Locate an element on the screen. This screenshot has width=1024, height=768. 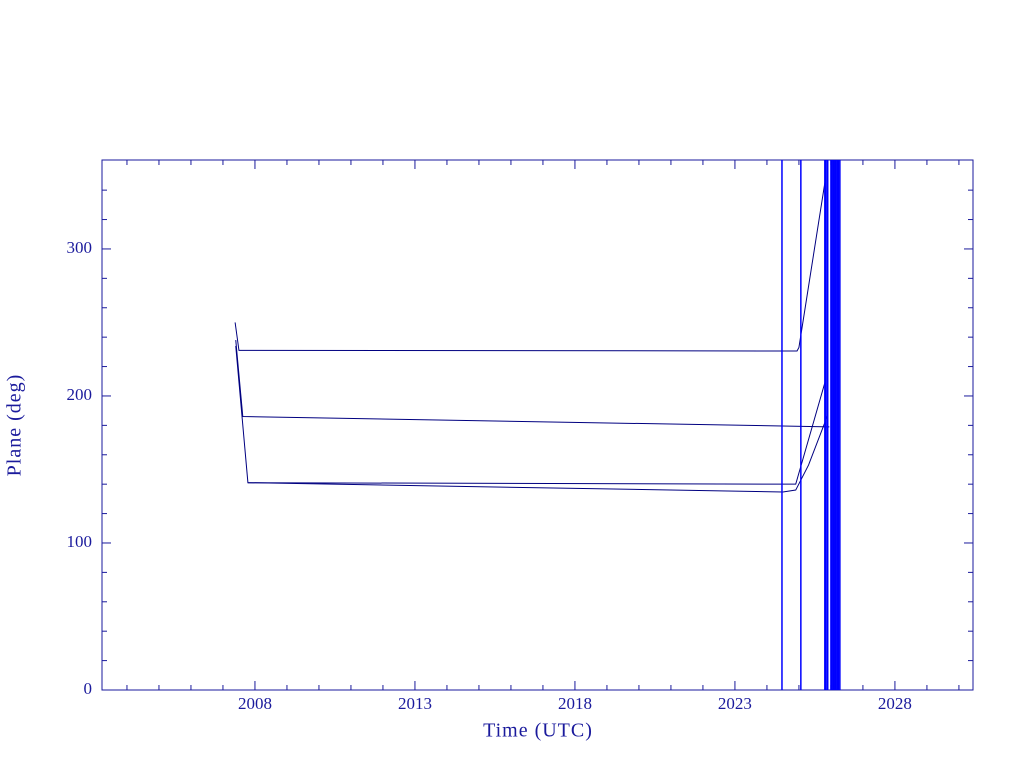
x-tick-label: 2008 is located at coordinates (255, 703).